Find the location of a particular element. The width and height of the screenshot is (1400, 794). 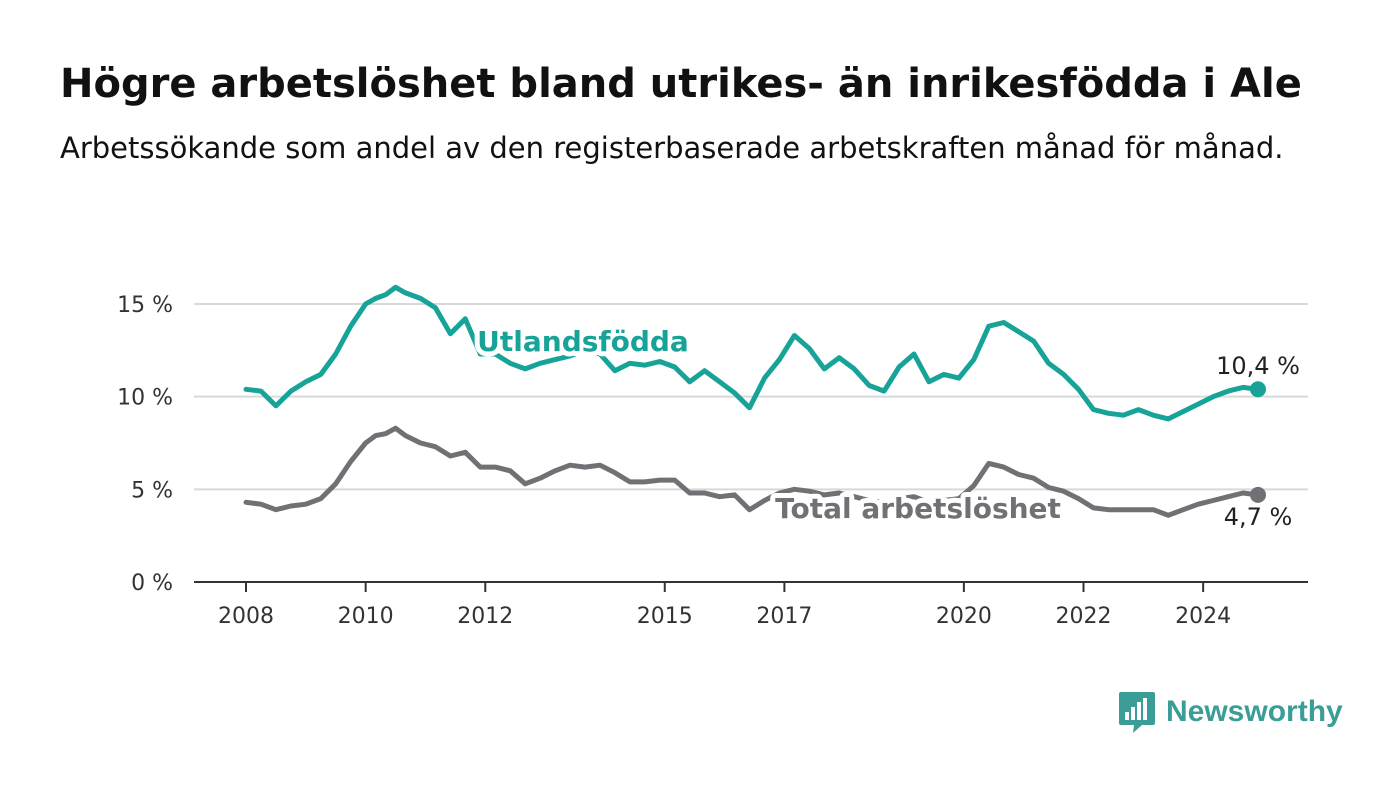

end-point-utlandsfodda is located at coordinates (1258, 389).